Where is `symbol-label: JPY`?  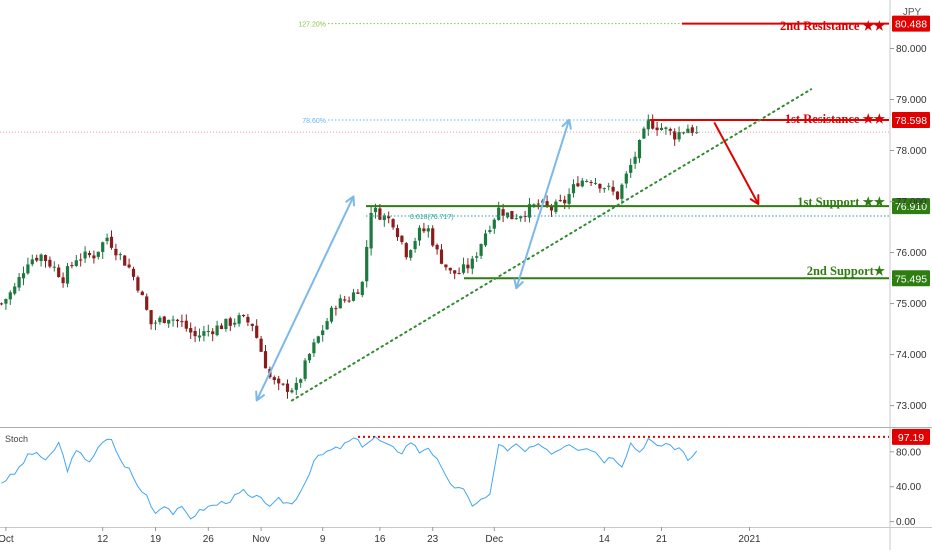 symbol-label: JPY is located at coordinates (912, 12).